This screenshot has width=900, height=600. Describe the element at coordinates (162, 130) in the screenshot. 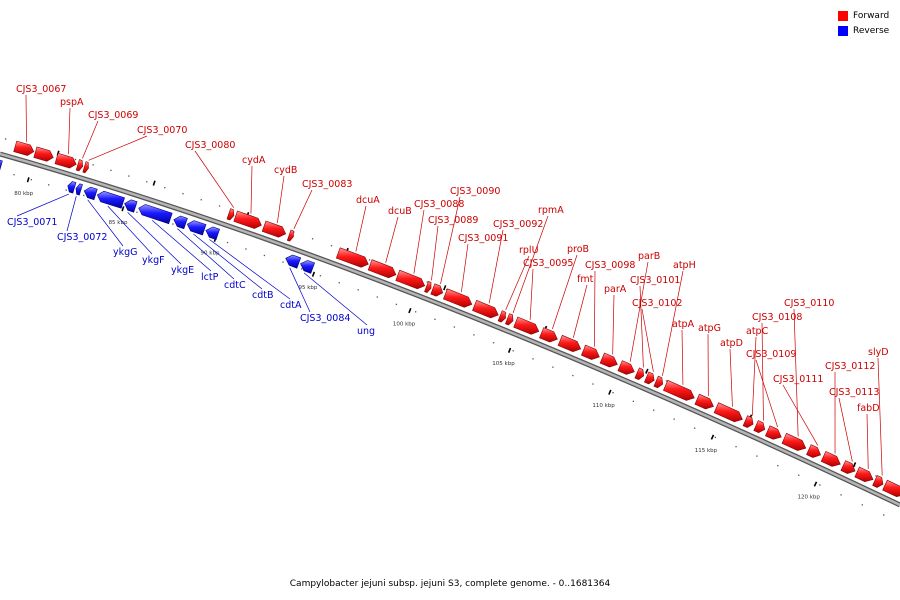

I see `gene-label: CJS3_0070` at that location.